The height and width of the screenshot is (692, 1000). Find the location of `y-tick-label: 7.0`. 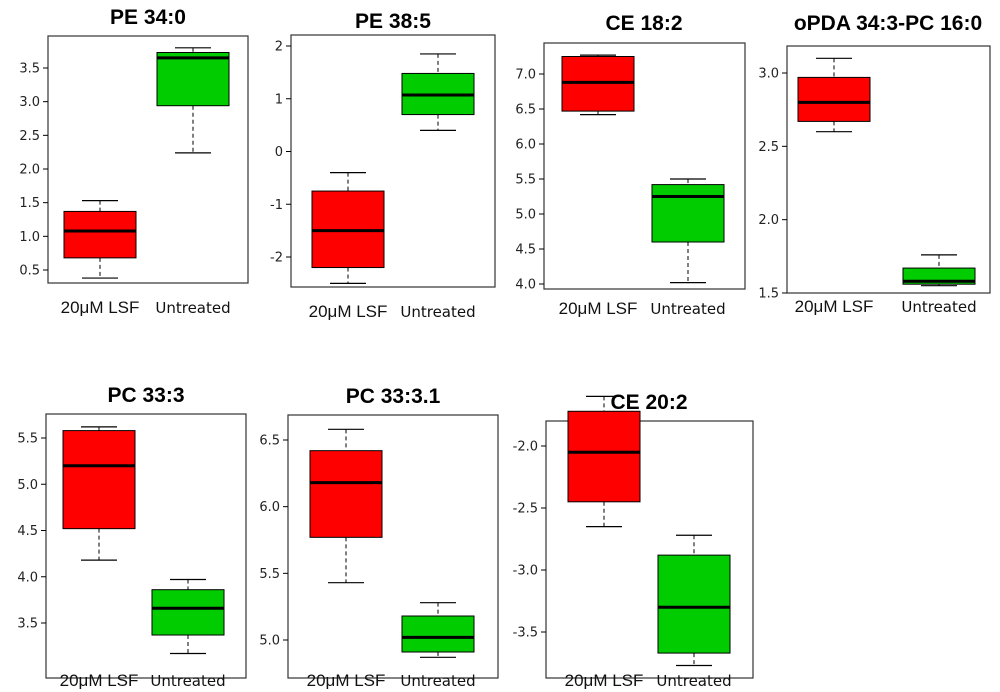

y-tick-label: 7.0 is located at coordinates (525, 75).